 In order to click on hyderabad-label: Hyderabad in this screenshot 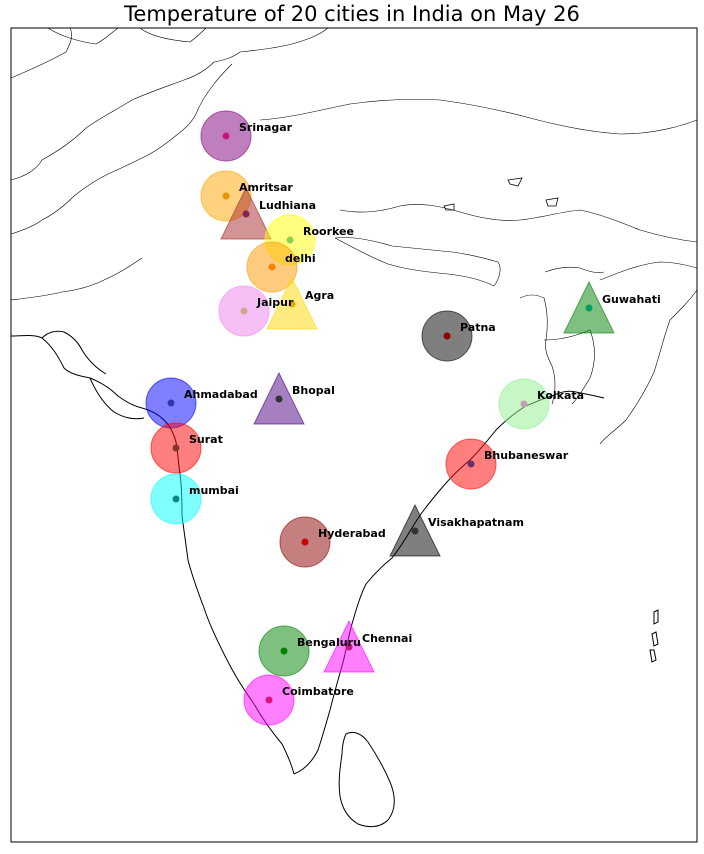, I will do `click(352, 533)`.